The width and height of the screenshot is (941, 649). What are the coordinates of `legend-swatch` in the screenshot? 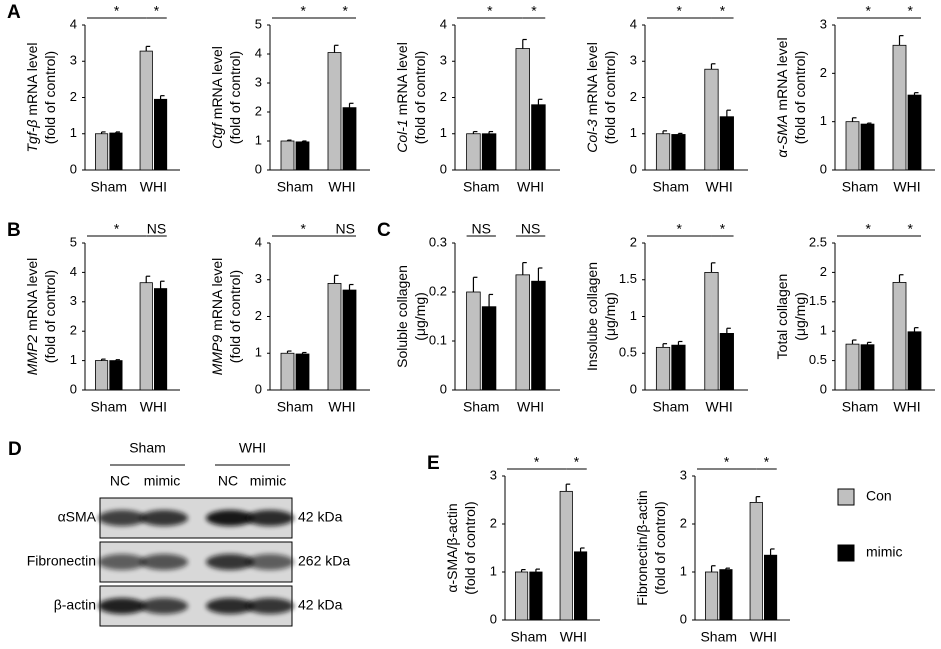 It's located at (846, 497).